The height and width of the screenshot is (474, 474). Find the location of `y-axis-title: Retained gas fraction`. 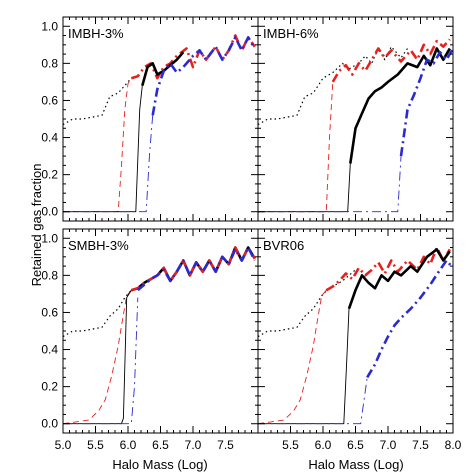

y-axis-title: Retained gas fraction is located at coordinates (36, 225).